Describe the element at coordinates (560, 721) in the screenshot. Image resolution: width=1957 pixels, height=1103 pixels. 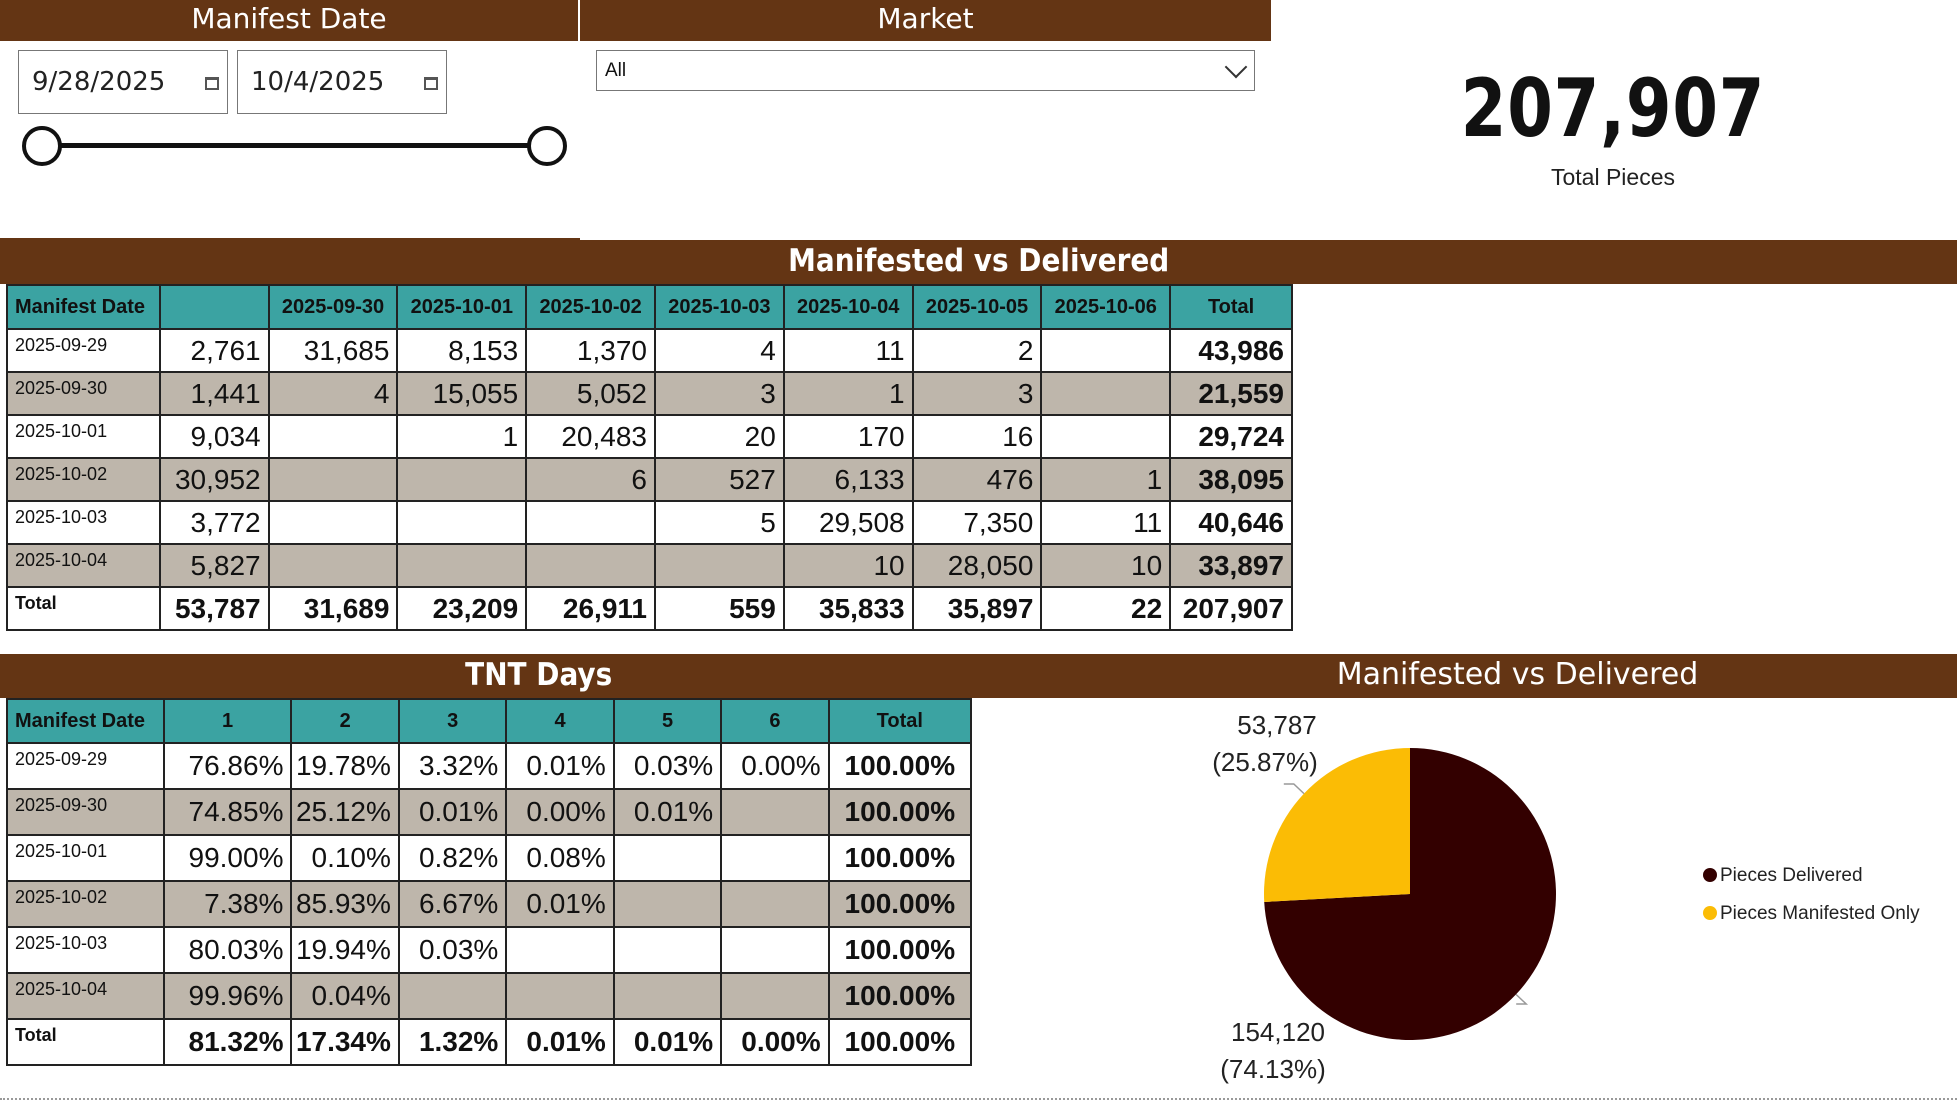
I see `column-header: 4` at that location.